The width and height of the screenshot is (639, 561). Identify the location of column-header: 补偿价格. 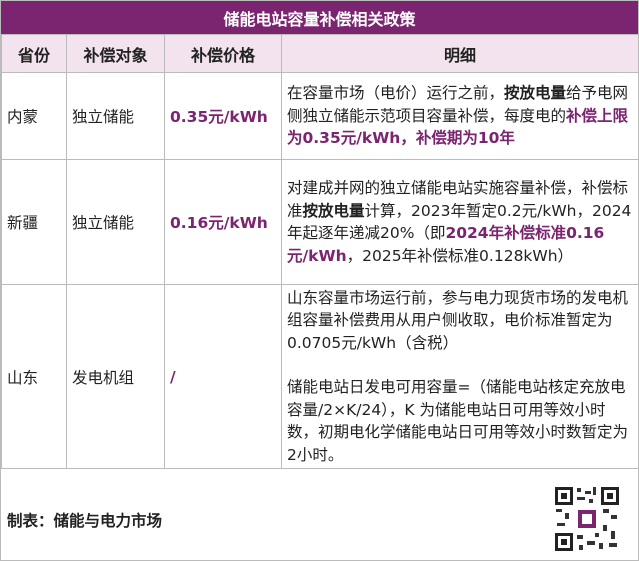
(223, 53).